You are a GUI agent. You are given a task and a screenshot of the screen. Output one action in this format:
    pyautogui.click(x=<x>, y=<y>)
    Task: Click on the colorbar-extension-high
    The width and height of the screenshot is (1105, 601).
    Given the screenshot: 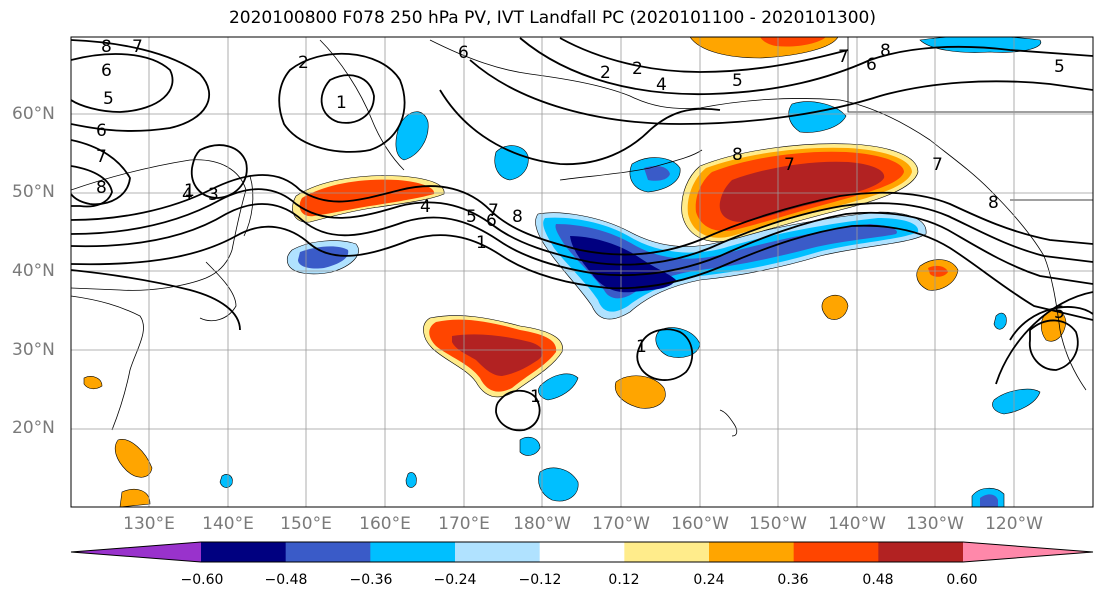 What is the action you would take?
    pyautogui.click(x=1028, y=552)
    